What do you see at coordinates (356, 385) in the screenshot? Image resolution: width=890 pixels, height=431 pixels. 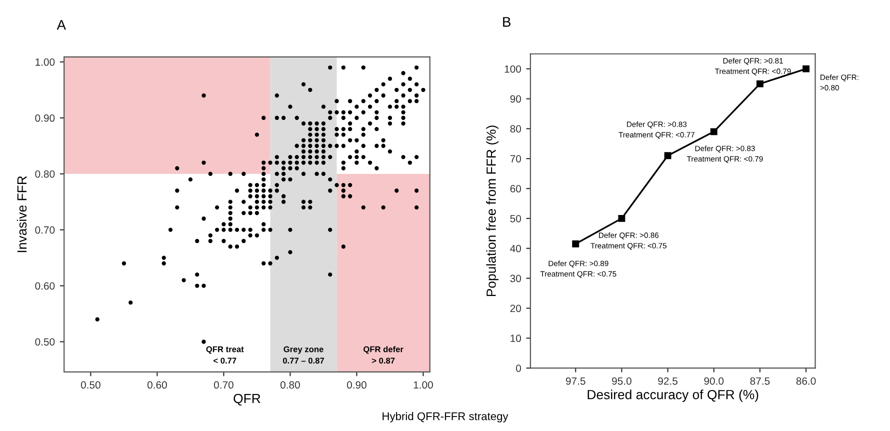 I see `x-tick-label: 0.90` at bounding box center [356, 385].